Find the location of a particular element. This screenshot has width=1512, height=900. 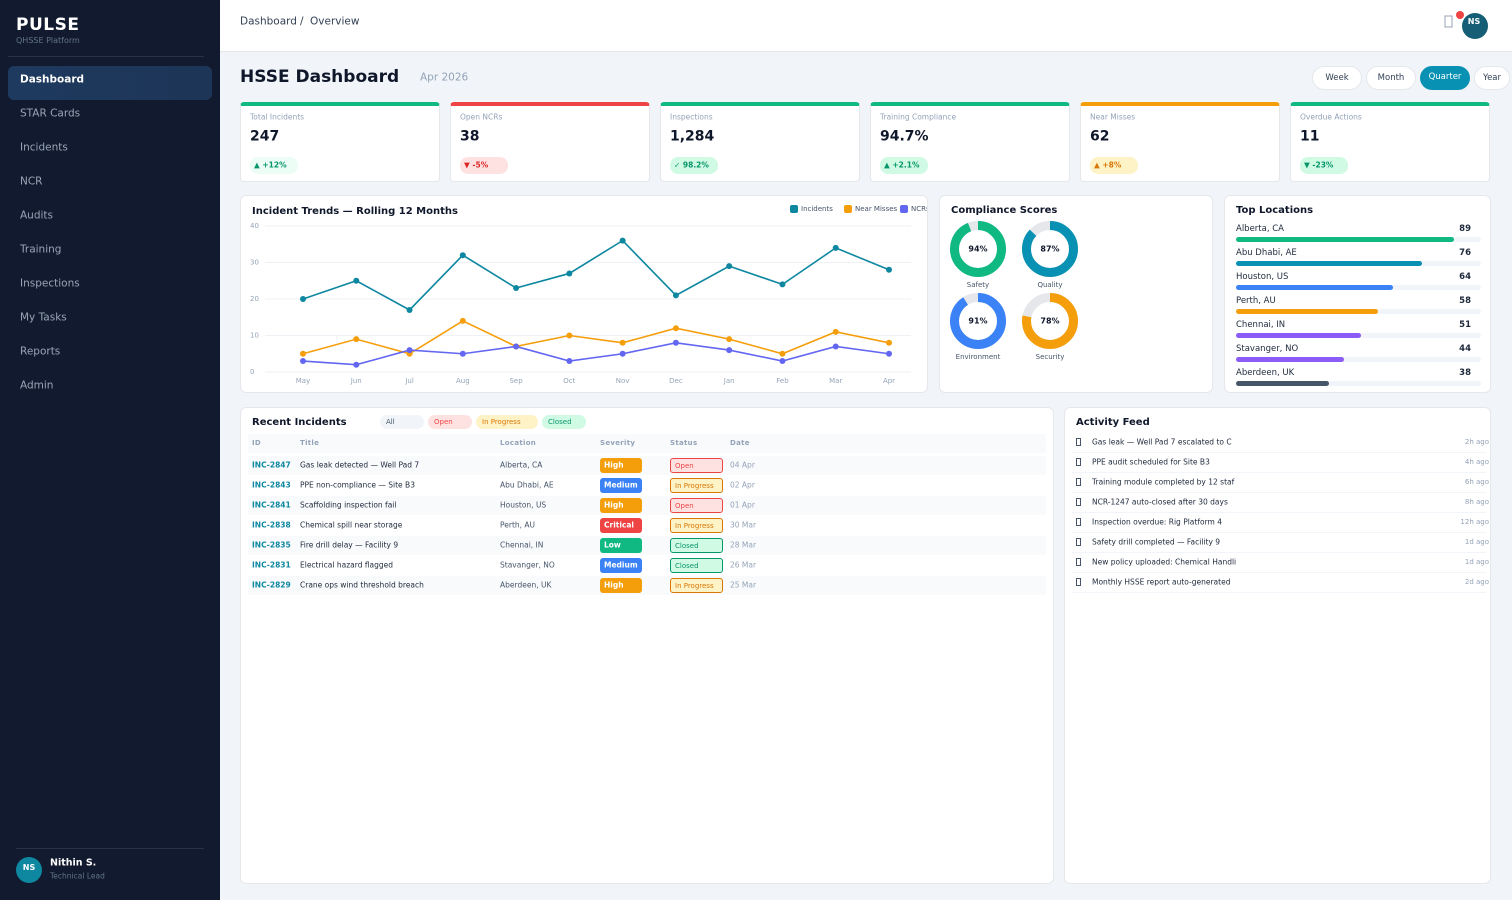

range-button: Month is located at coordinates (1391, 78).